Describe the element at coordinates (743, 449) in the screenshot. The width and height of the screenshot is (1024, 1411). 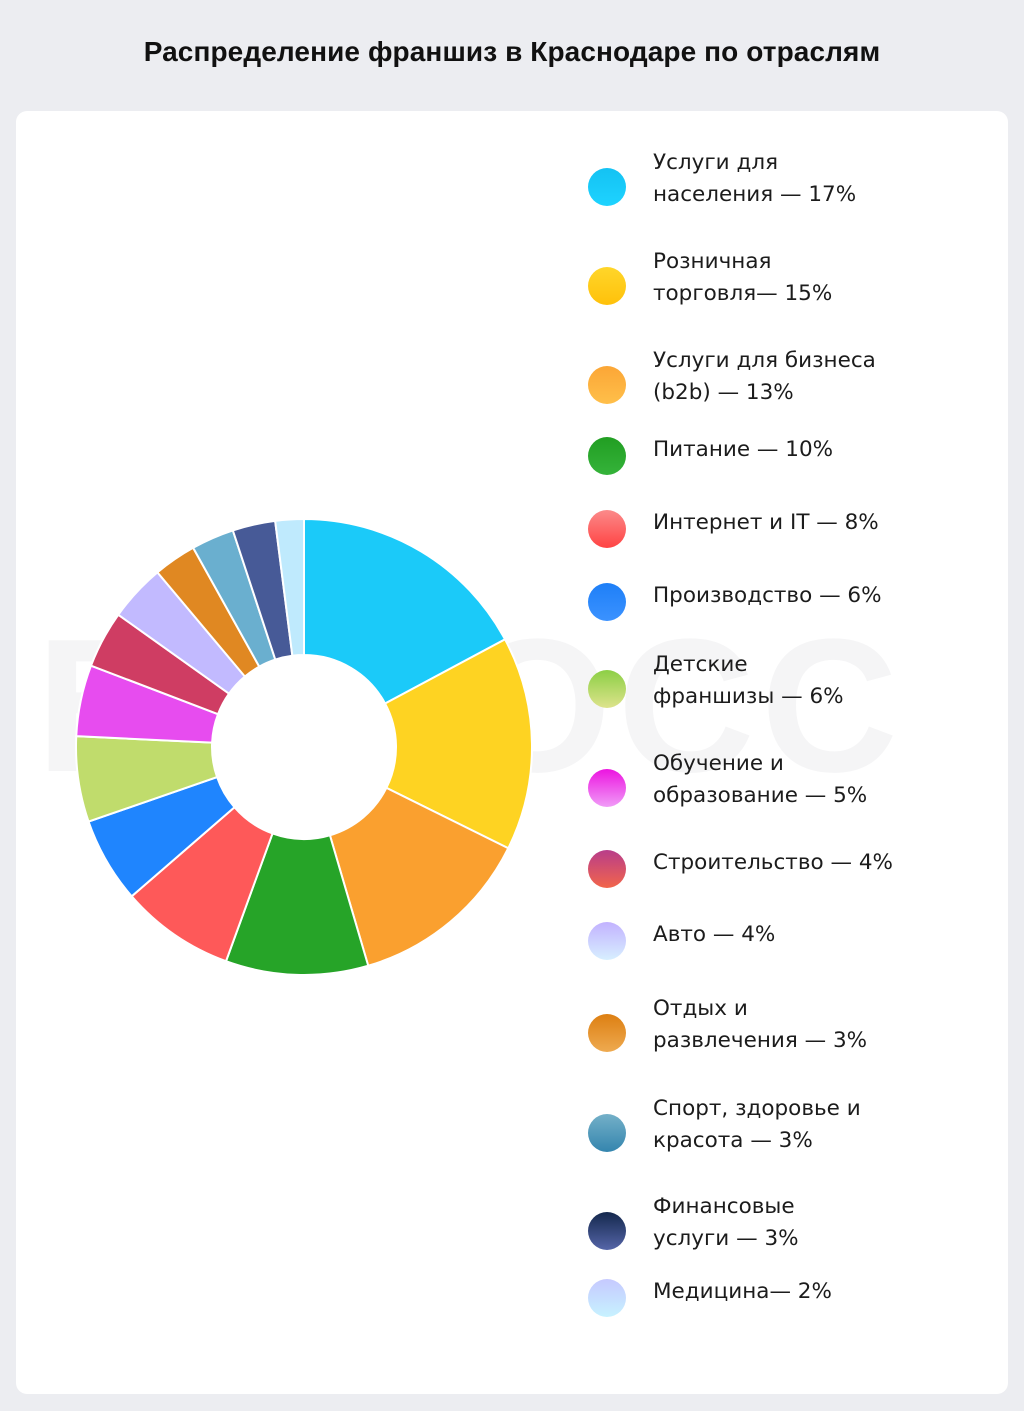
I see `legend-label: Питание — 10%` at that location.